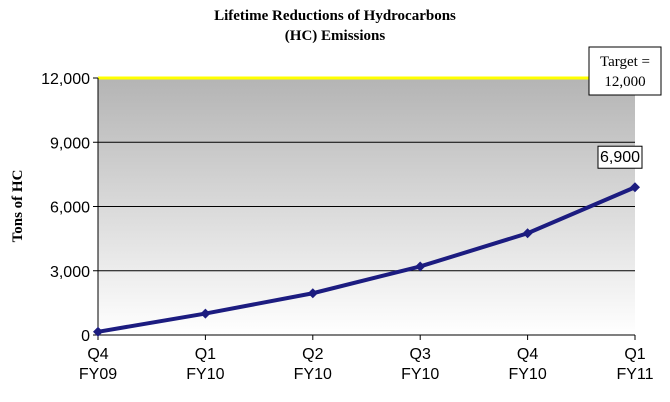 The width and height of the screenshot is (670, 402). What do you see at coordinates (625, 71) in the screenshot?
I see `target-callout-box` at bounding box center [625, 71].